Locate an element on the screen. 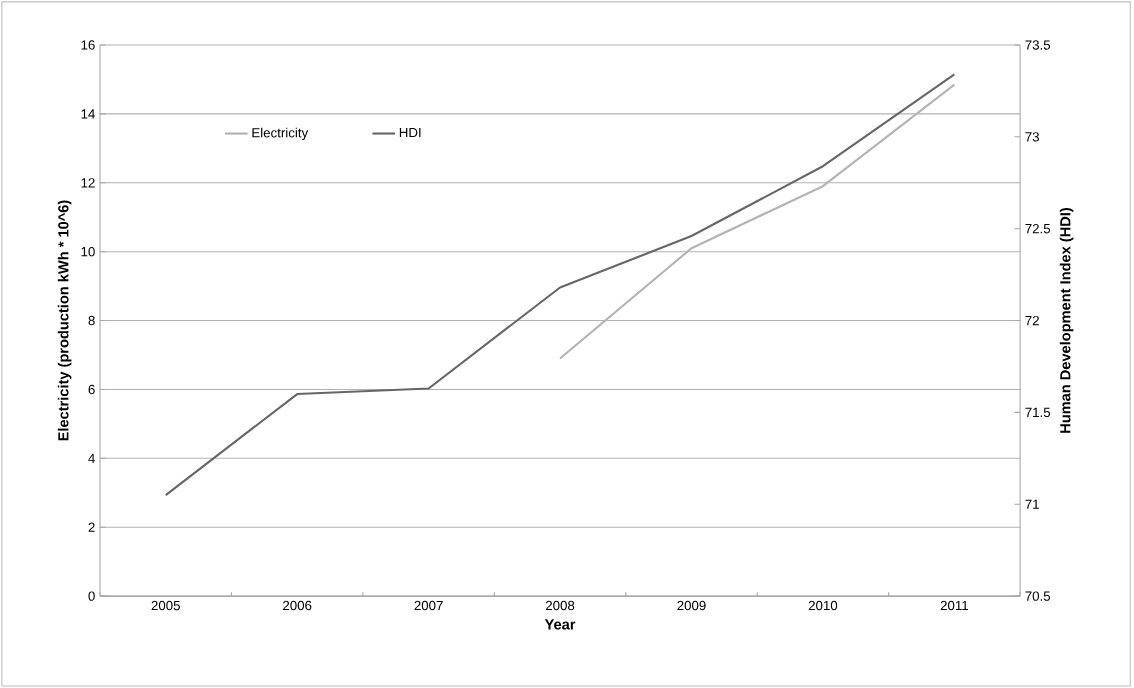  y-tick-label: 0 is located at coordinates (91, 596).